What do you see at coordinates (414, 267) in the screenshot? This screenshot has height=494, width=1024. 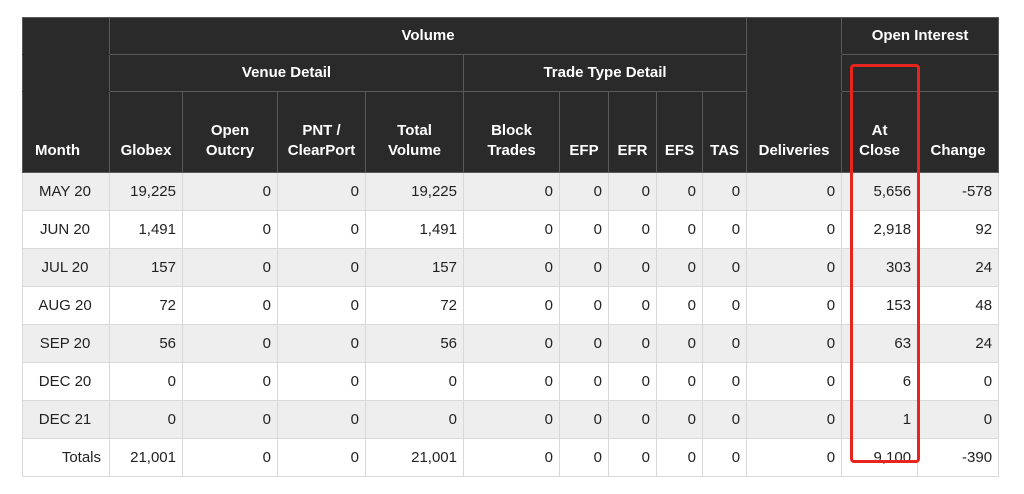 I see `cell-total-volume: 157` at bounding box center [414, 267].